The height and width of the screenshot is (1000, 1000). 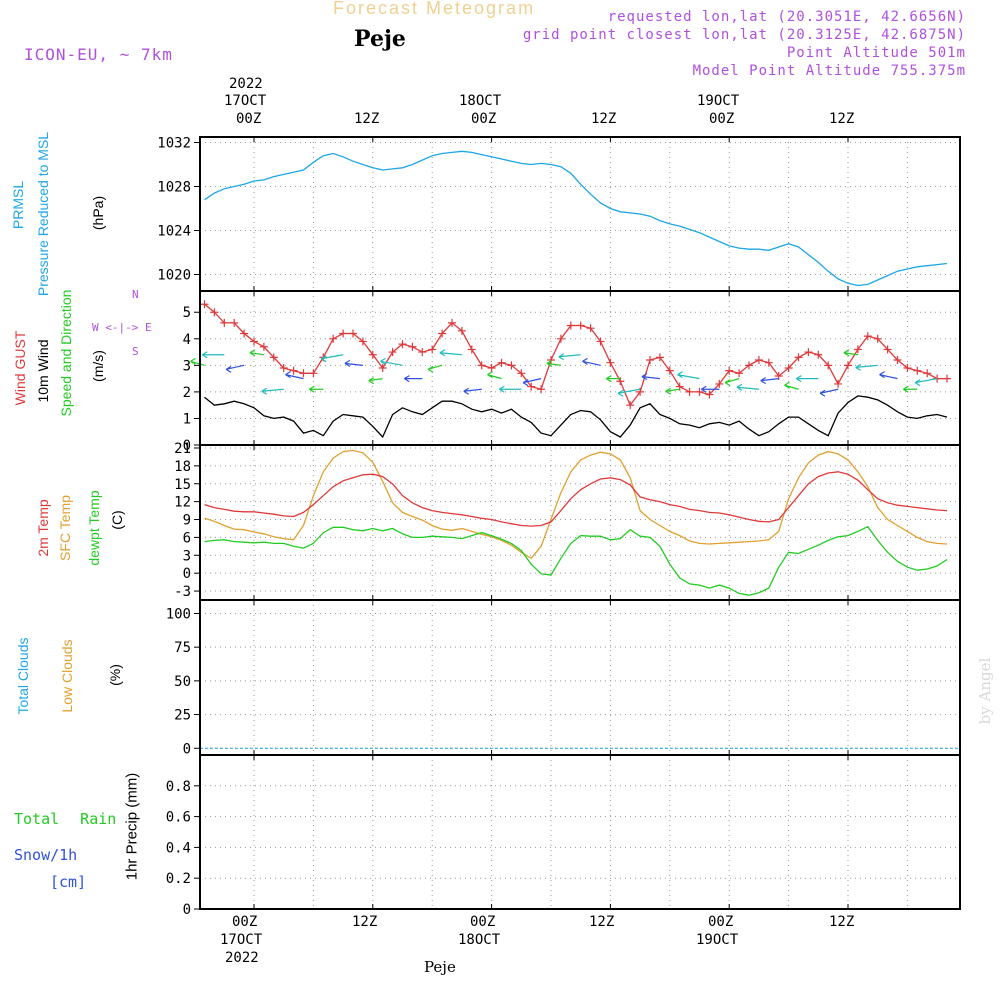 I want to click on bottom-hour-label: 00Z, so click(x=483, y=922).